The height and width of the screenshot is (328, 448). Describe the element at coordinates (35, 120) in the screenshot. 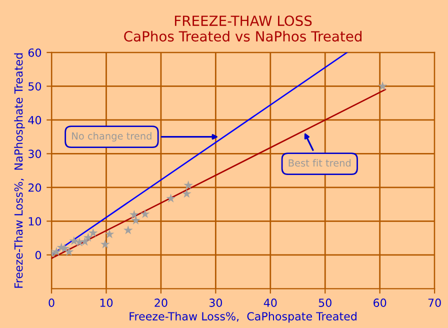

I see `y-tick-label: 40` at that location.